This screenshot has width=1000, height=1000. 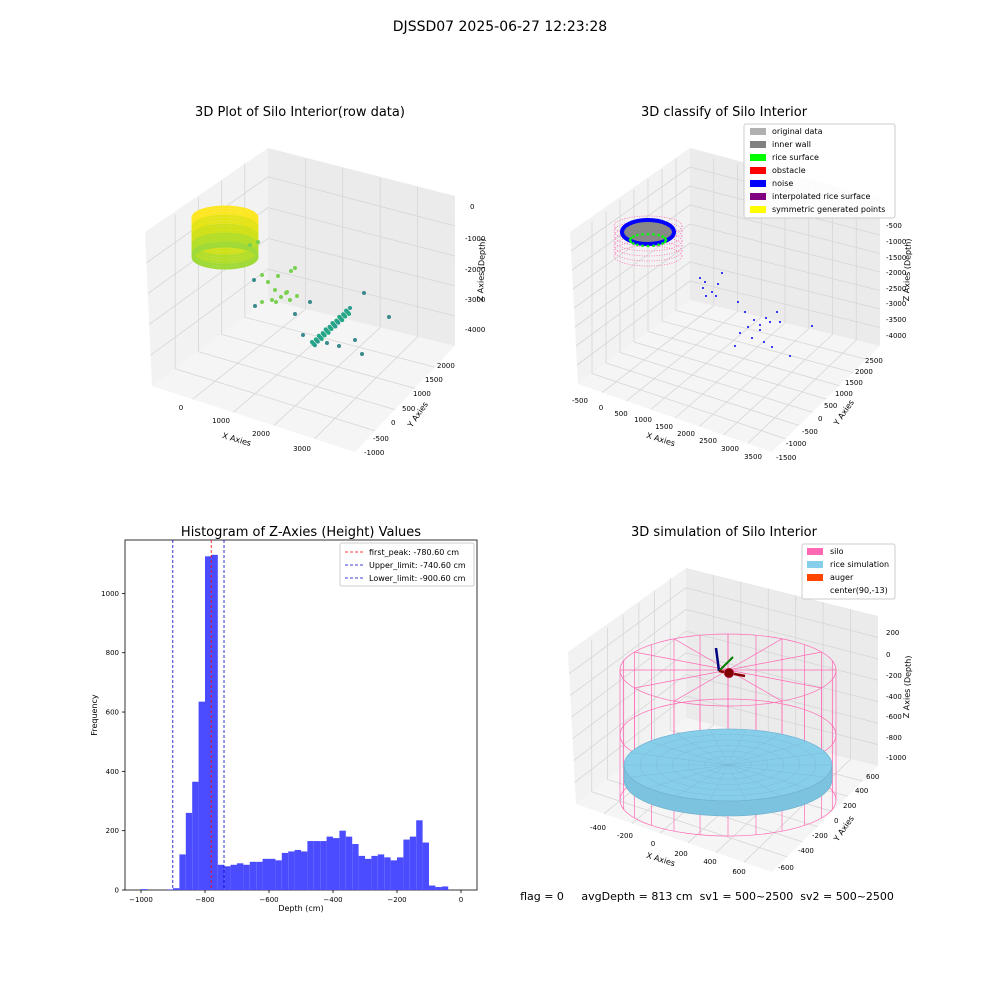 What do you see at coordinates (872, 777) in the screenshot?
I see `panel4-y-tick: 600` at bounding box center [872, 777].